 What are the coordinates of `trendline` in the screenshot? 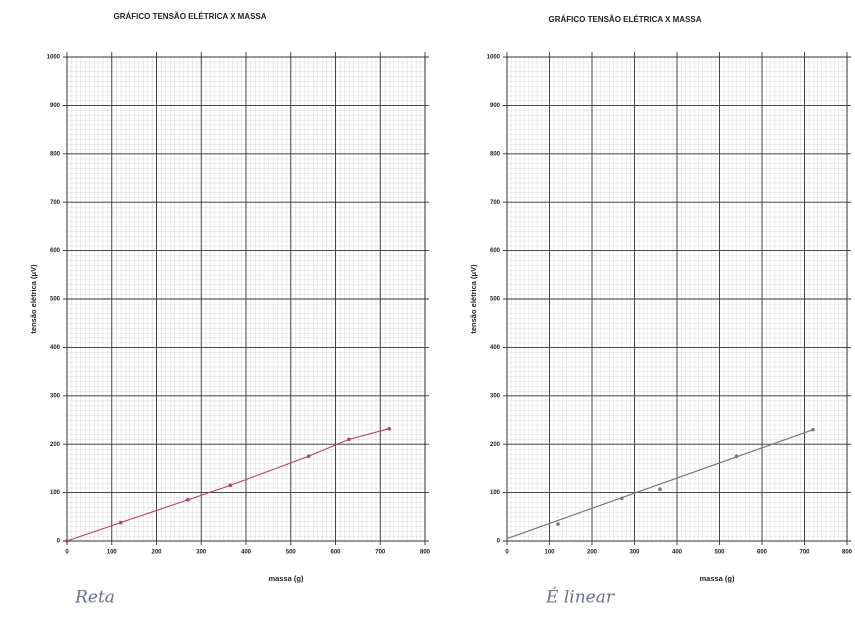 It's located at (660, 484).